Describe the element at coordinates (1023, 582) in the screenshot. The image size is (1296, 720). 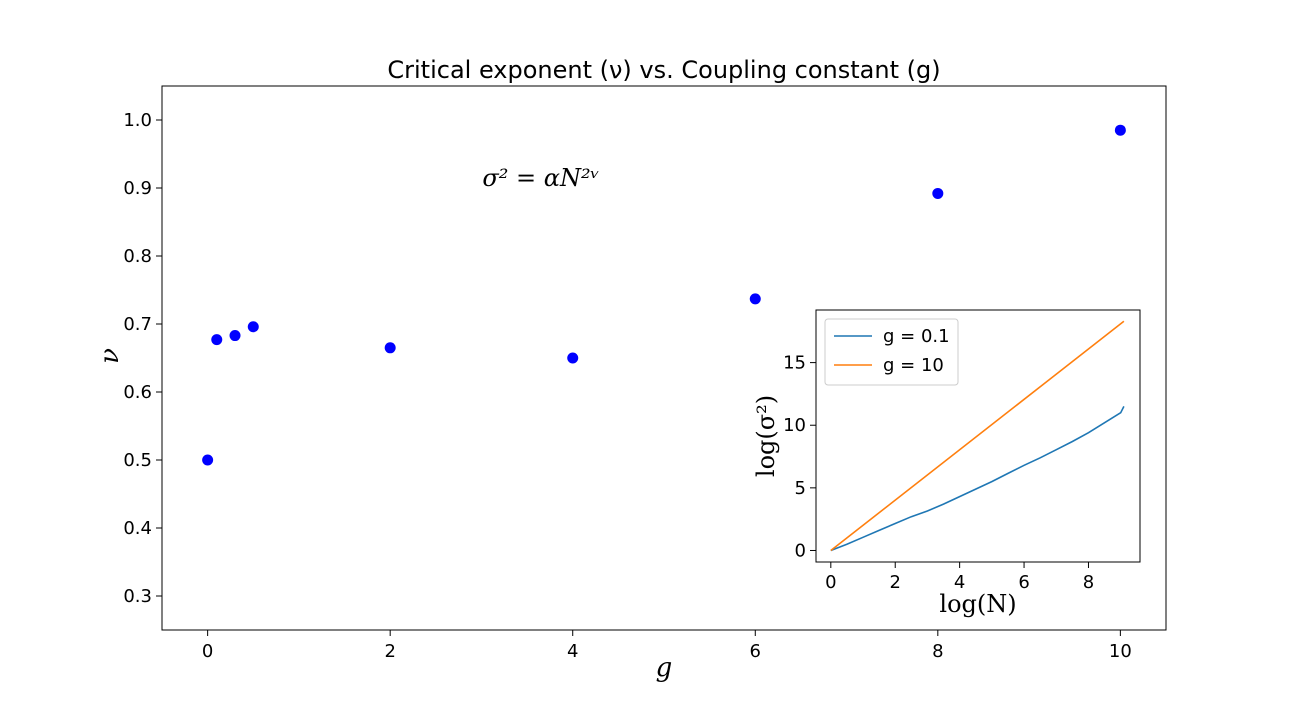
I see `inset-x-tick-label: 6` at that location.